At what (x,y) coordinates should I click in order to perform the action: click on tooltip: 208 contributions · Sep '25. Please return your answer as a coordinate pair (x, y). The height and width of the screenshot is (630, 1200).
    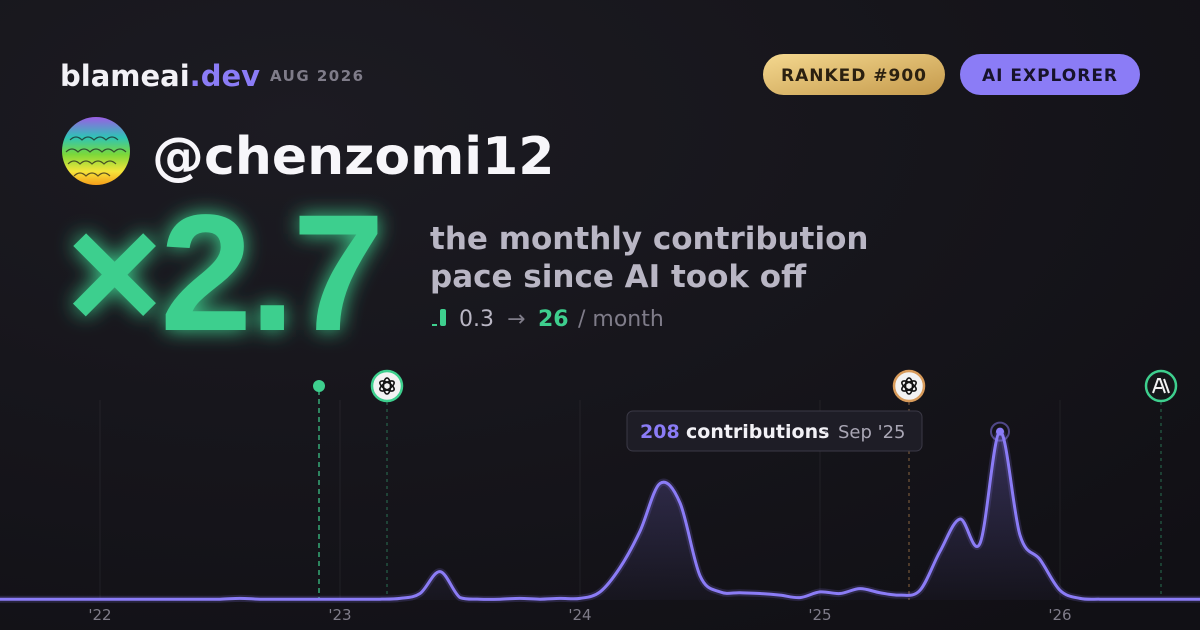
    Looking at the image, I should click on (774, 431).